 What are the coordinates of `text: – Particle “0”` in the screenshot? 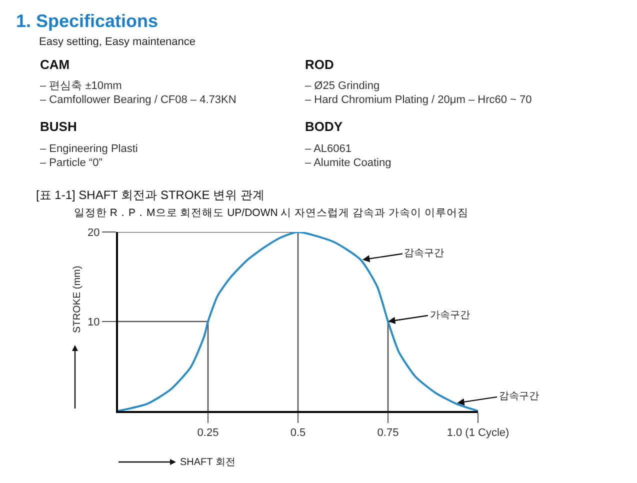 It's located at (71, 163).